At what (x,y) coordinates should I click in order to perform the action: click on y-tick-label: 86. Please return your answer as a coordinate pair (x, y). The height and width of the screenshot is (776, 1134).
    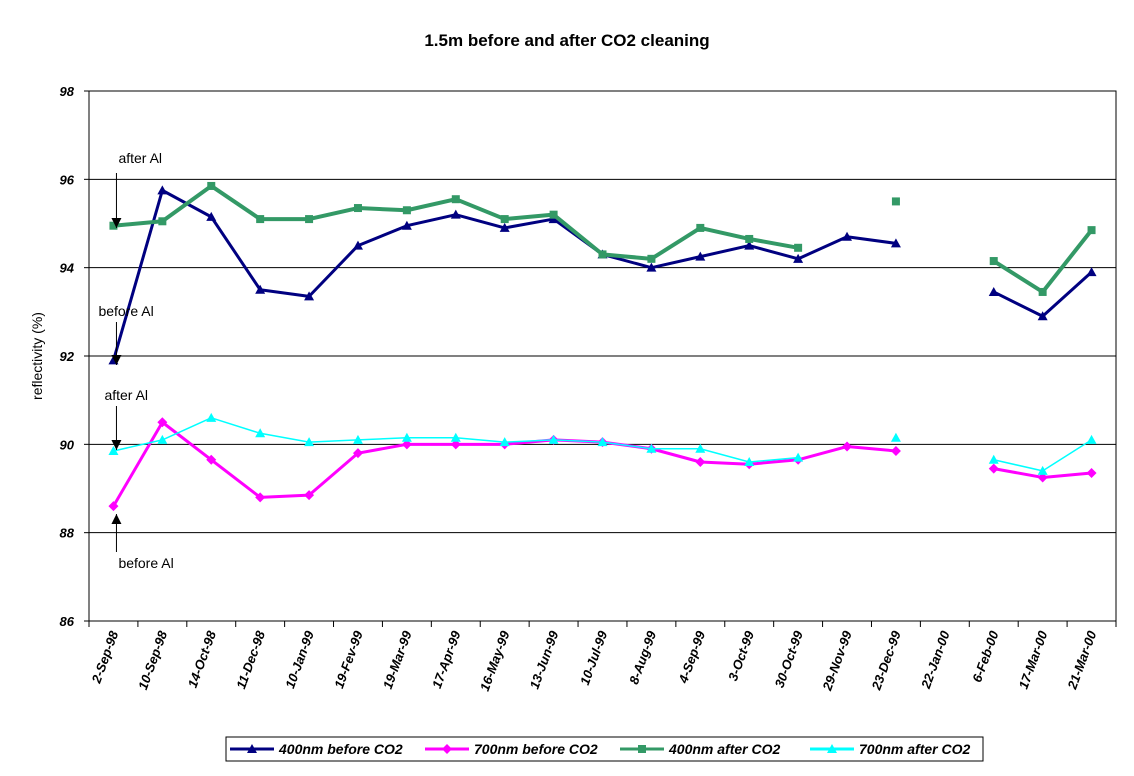
    Looking at the image, I should click on (67, 621).